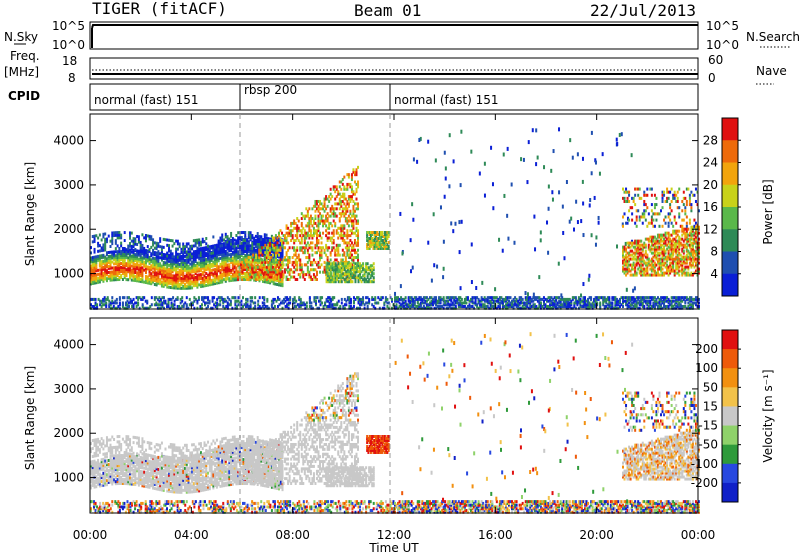  Describe the element at coordinates (722, 45) in the screenshot. I see `nsearch-tick-bottom: 10^0` at that location.